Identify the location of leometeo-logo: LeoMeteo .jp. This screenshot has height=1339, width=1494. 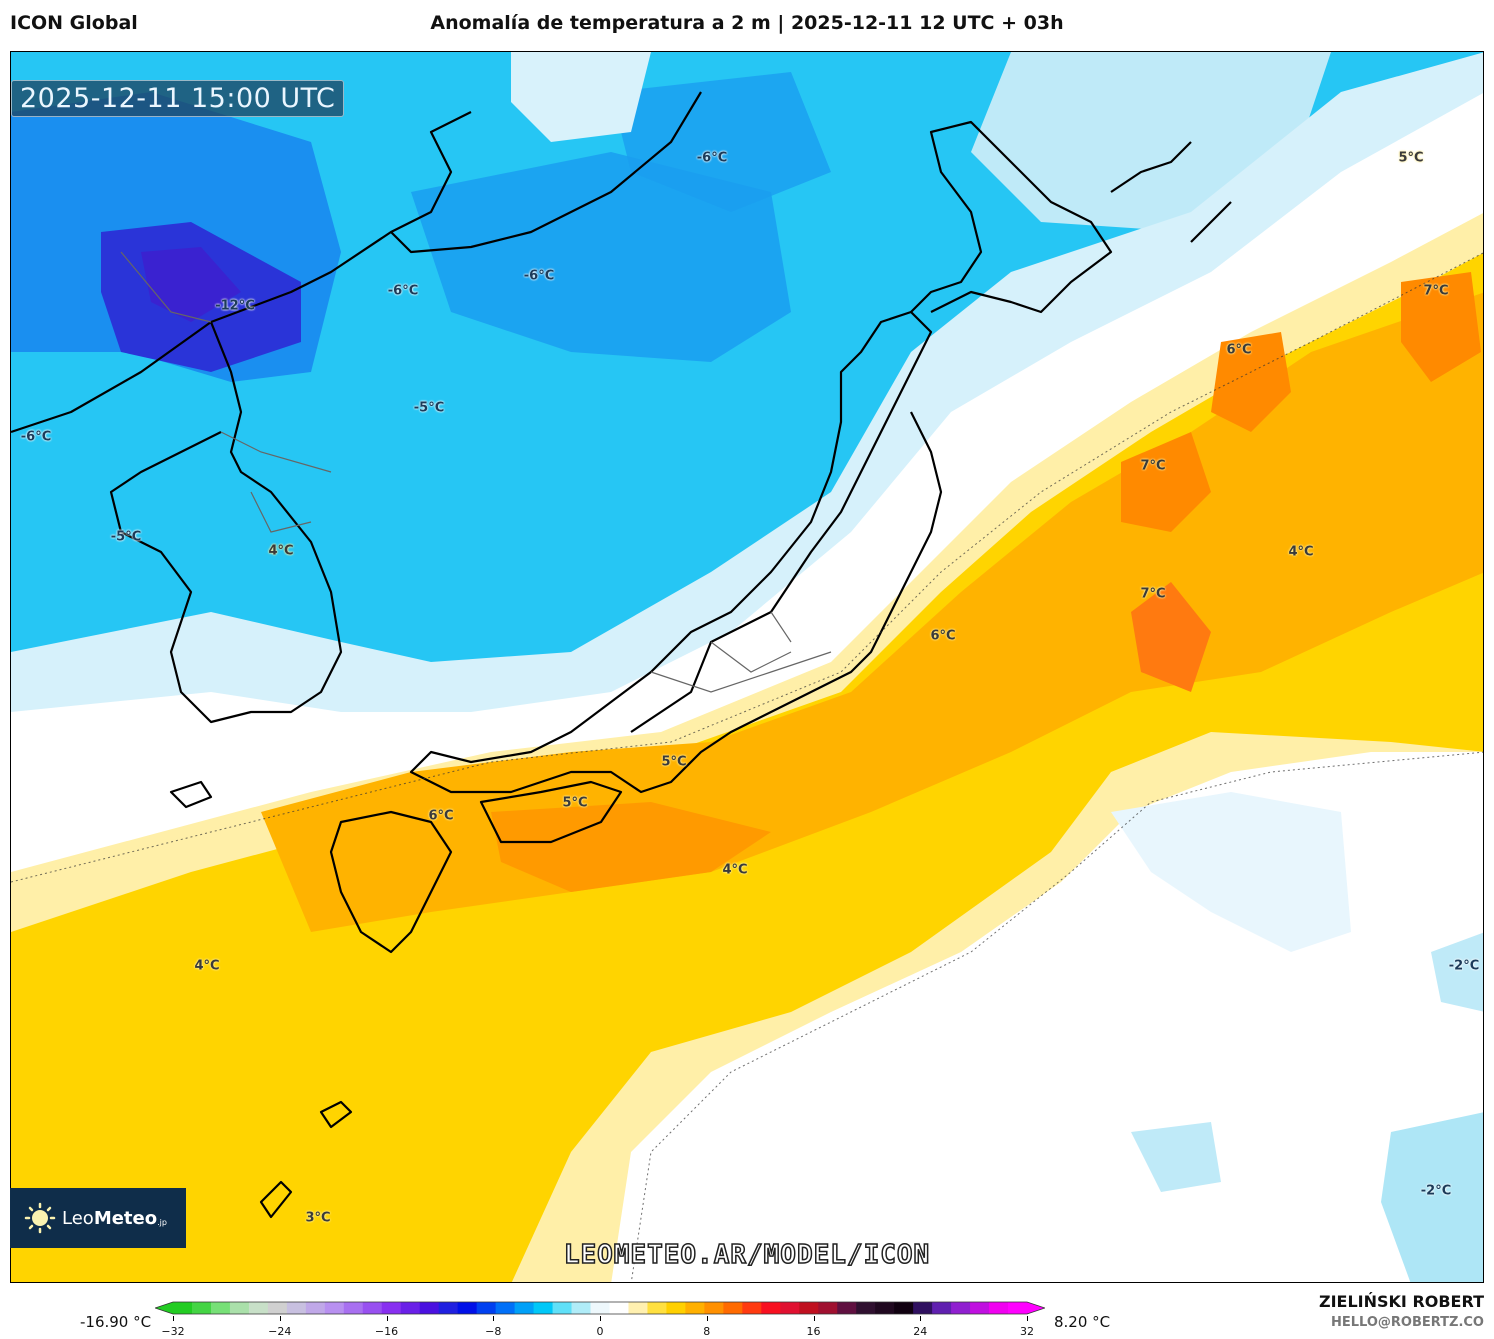
(98, 1218).